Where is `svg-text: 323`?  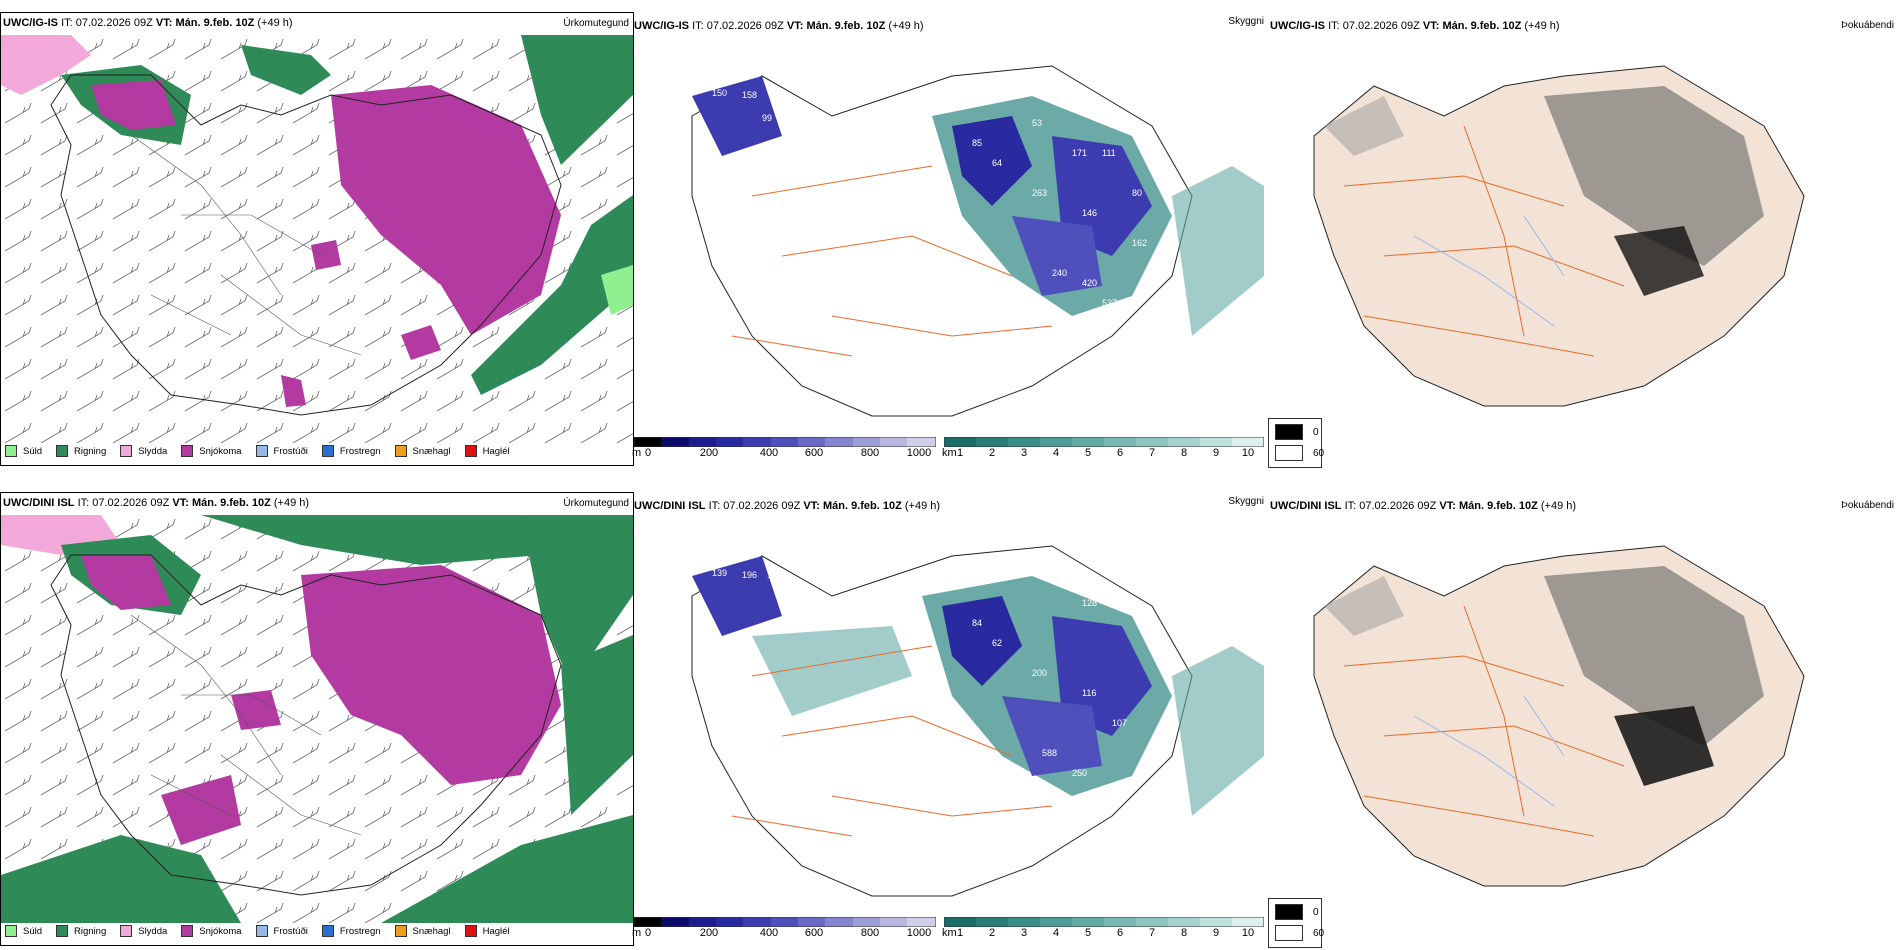
svg-text: 323 is located at coordinates (1059, 813).